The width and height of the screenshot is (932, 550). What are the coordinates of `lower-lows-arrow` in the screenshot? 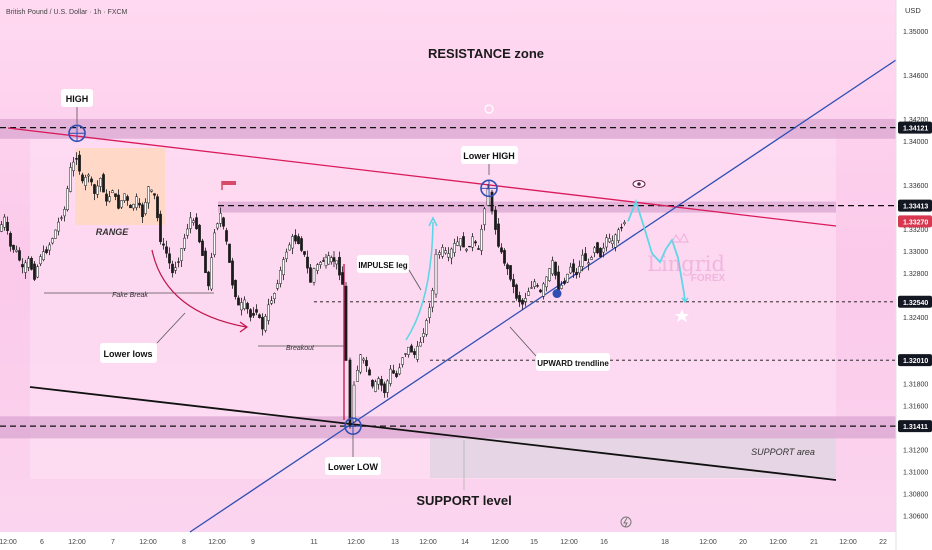 It's located at (199, 288).